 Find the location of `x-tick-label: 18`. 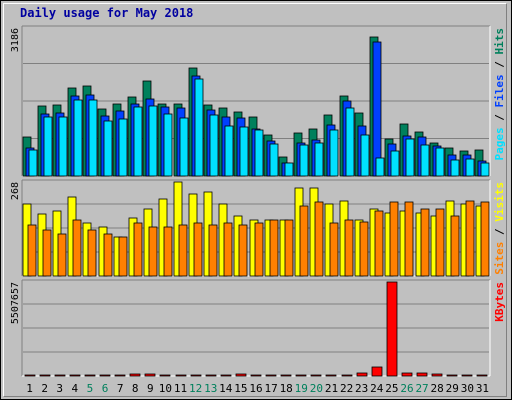

x-tick-label: 18 is located at coordinates (286, 388).